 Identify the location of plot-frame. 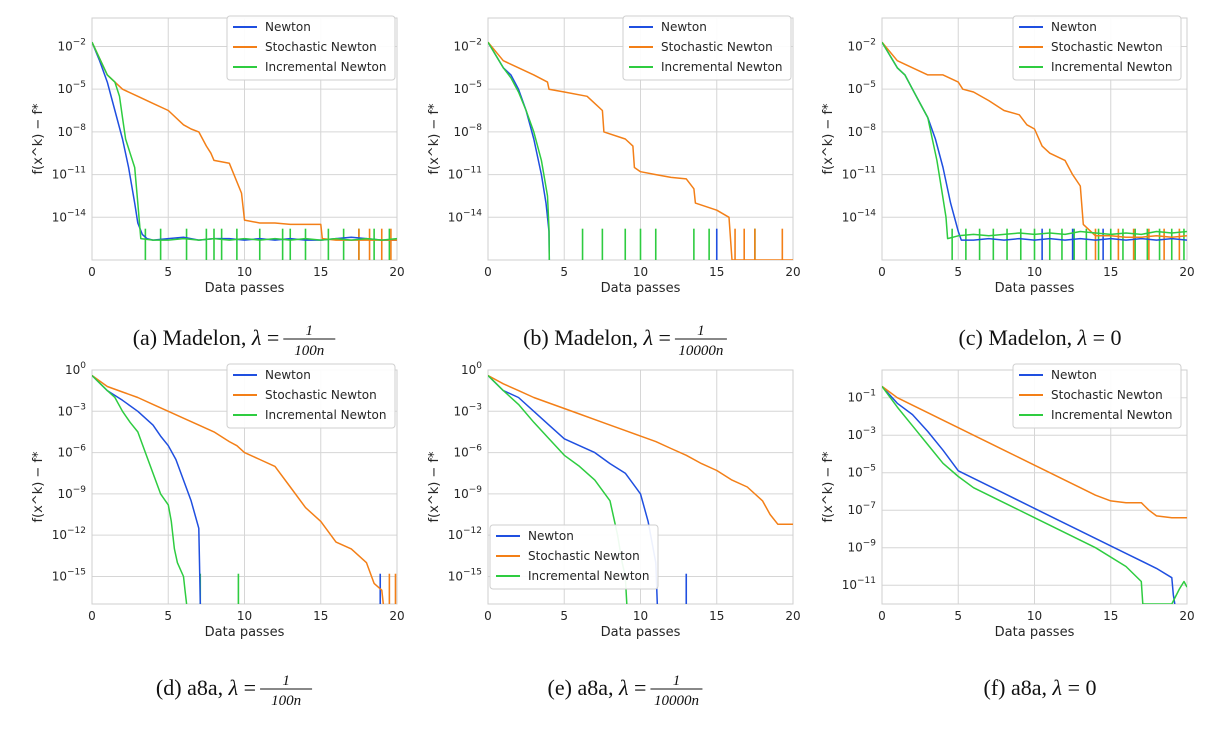
(640, 487).